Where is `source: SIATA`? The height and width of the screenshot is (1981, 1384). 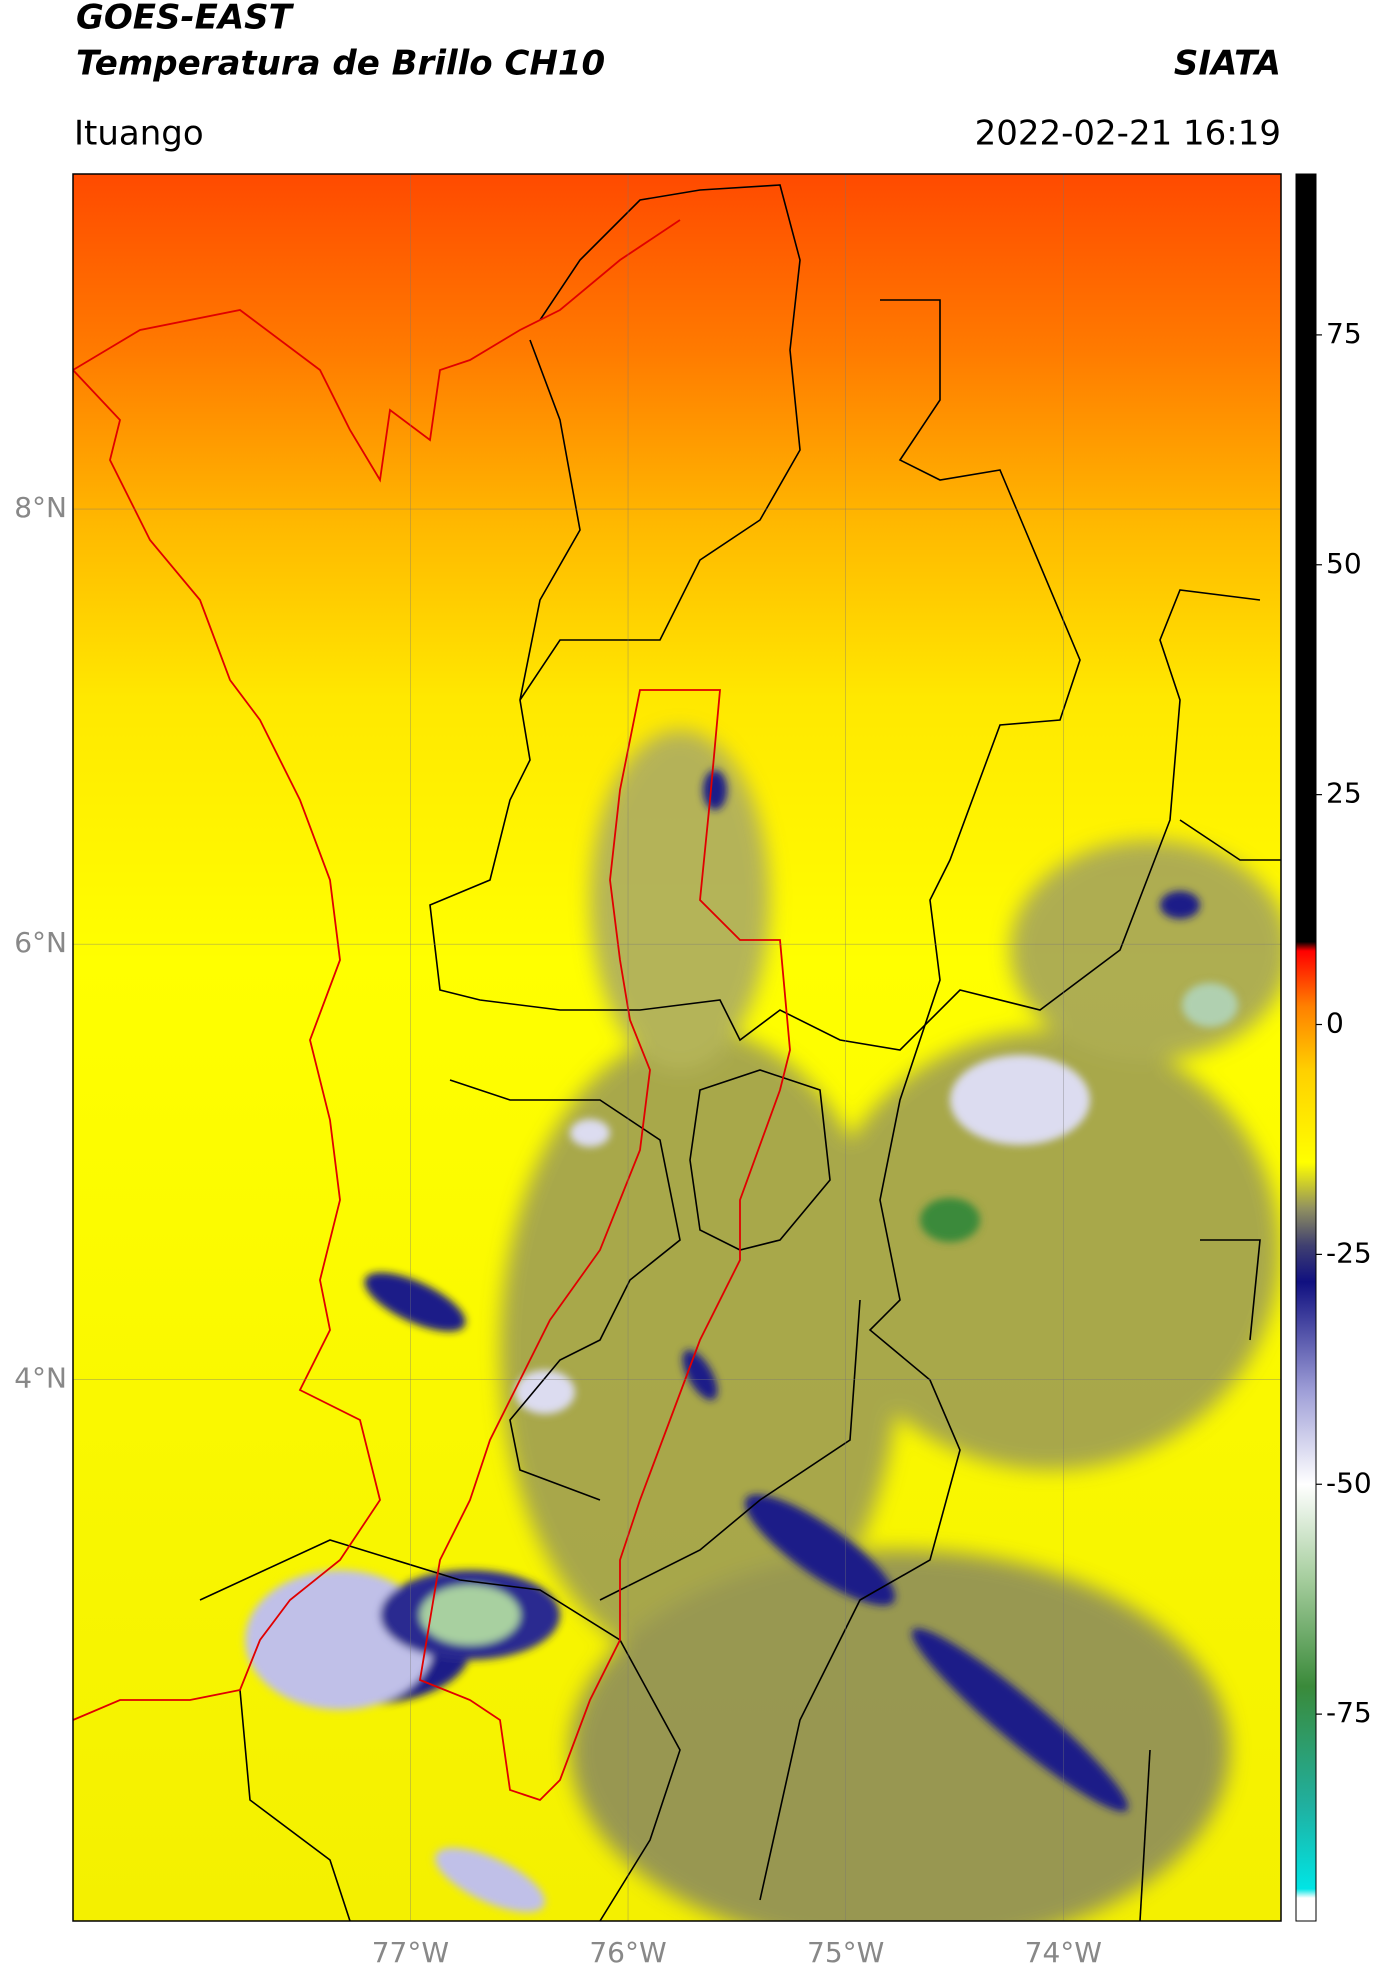 source: SIATA is located at coordinates (1227, 64).